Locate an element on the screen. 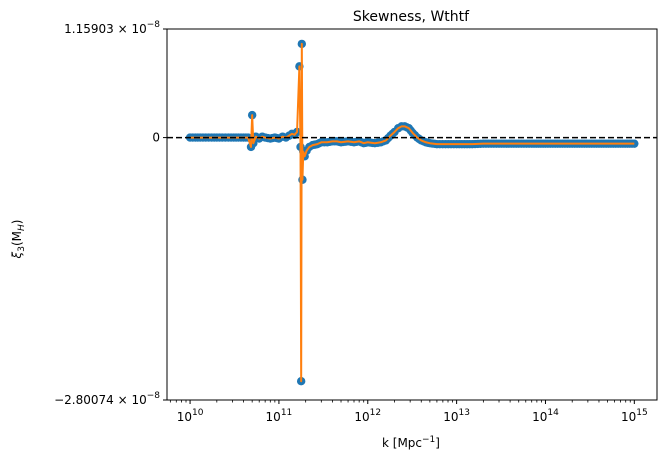 This screenshot has height=465, width=668. x-axis-ticks: 1010 1011 1012 1013 1014 1015 is located at coordinates (408, 412).